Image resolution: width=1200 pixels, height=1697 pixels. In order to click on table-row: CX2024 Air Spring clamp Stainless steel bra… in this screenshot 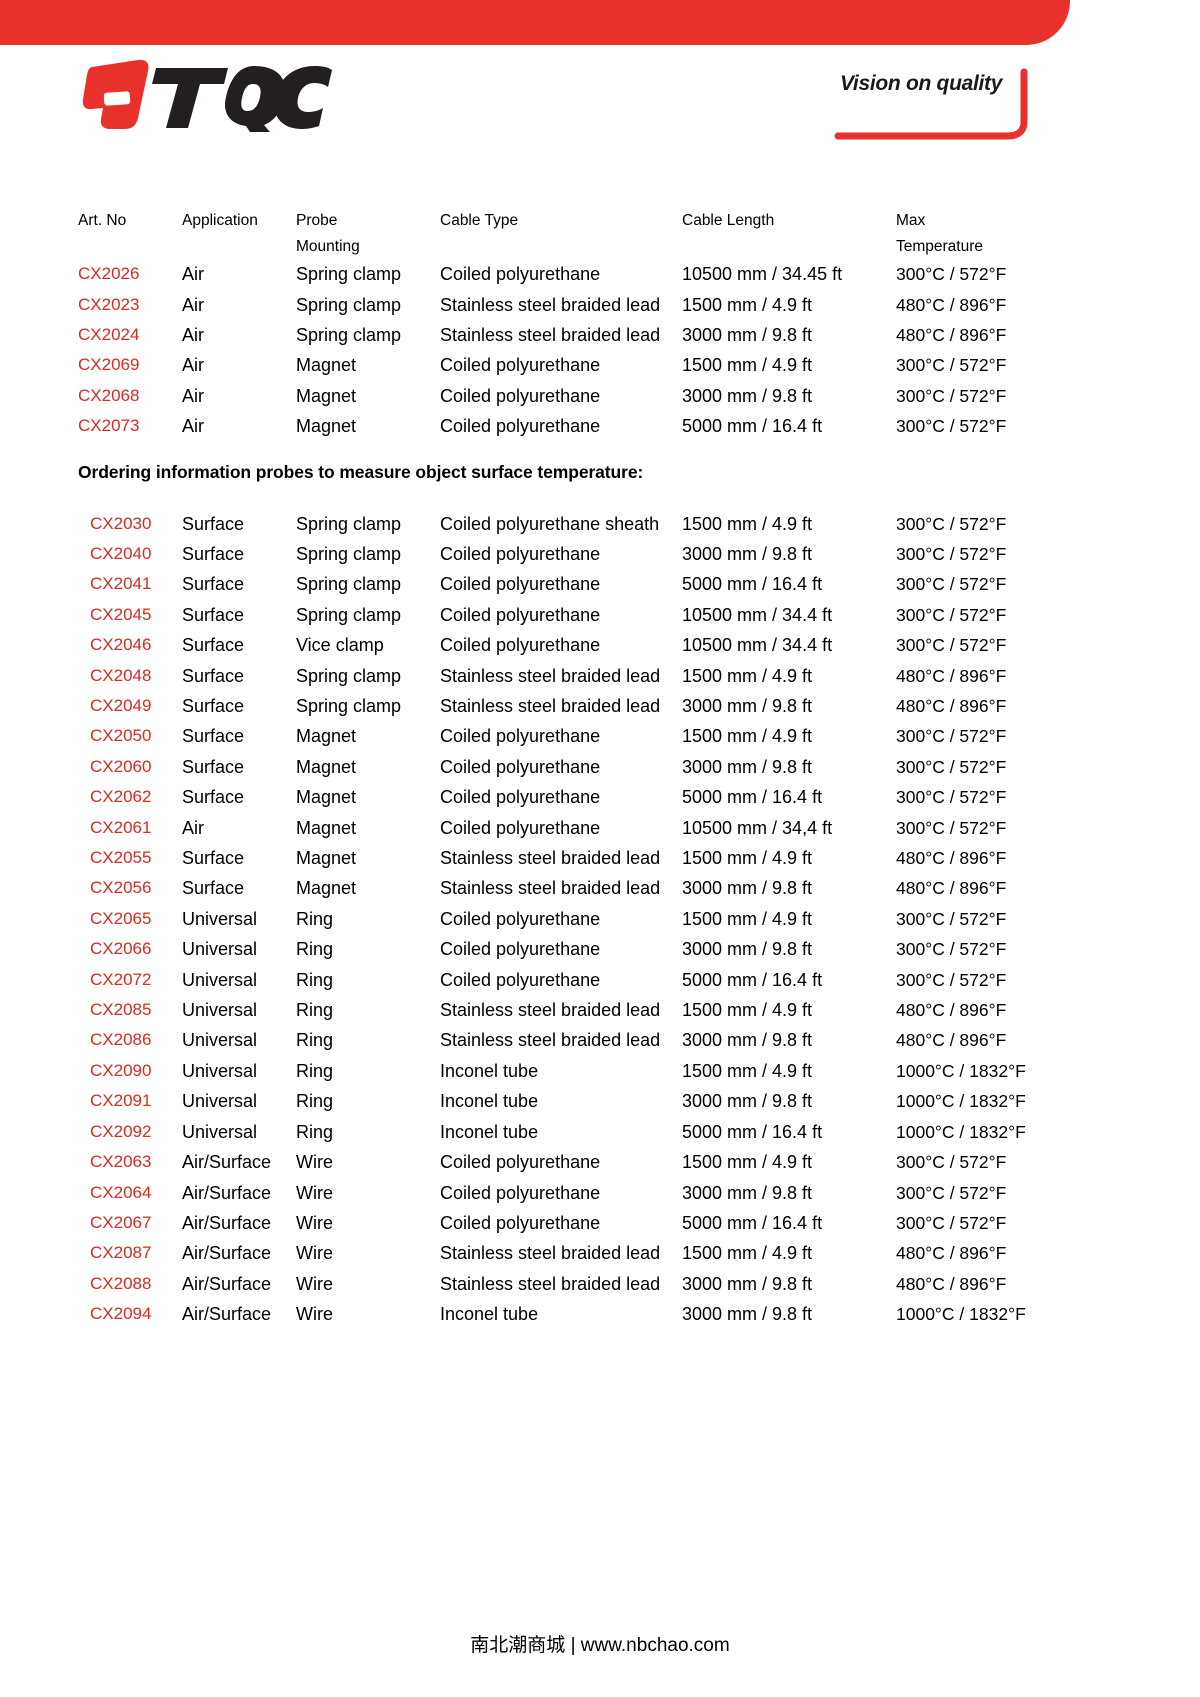, I will do `click(562, 335)`.